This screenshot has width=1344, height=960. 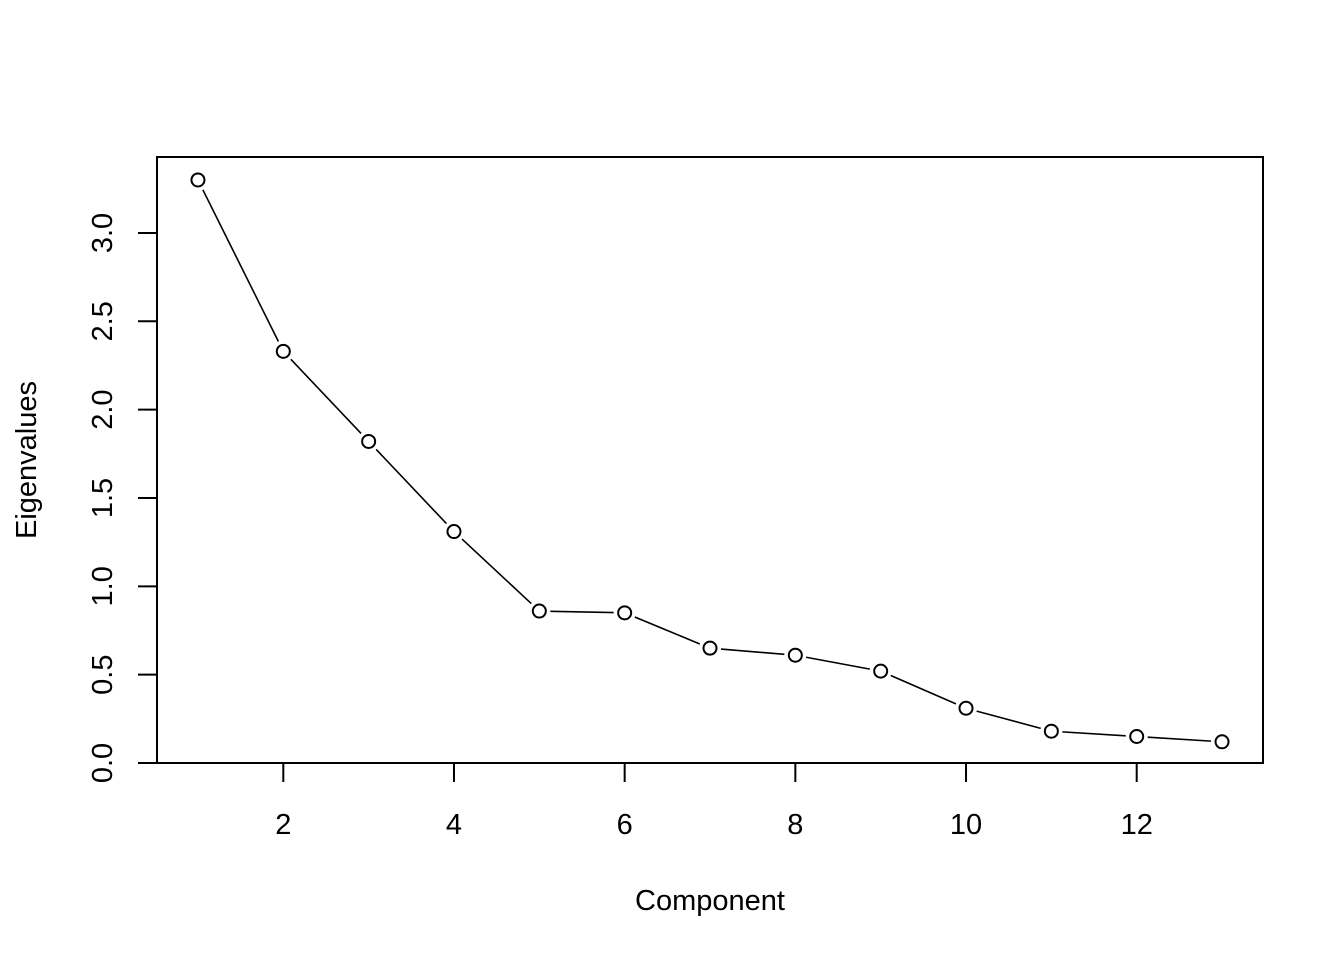 What do you see at coordinates (103, 498) in the screenshot?
I see `y-tick-label: 1.5` at bounding box center [103, 498].